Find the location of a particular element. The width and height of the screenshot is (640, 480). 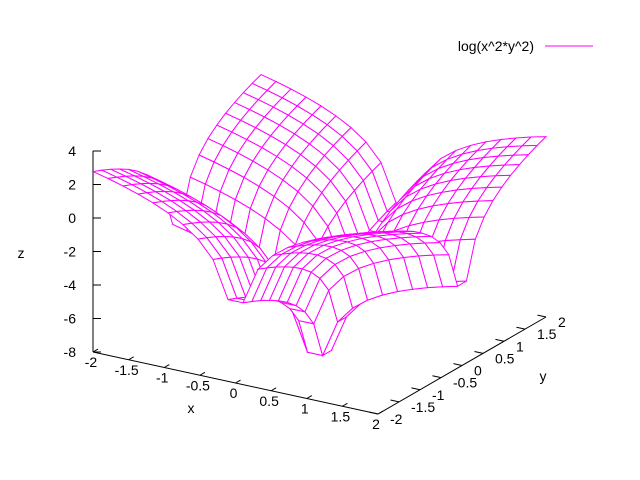

z-tick-label: -6 is located at coordinates (70, 319).